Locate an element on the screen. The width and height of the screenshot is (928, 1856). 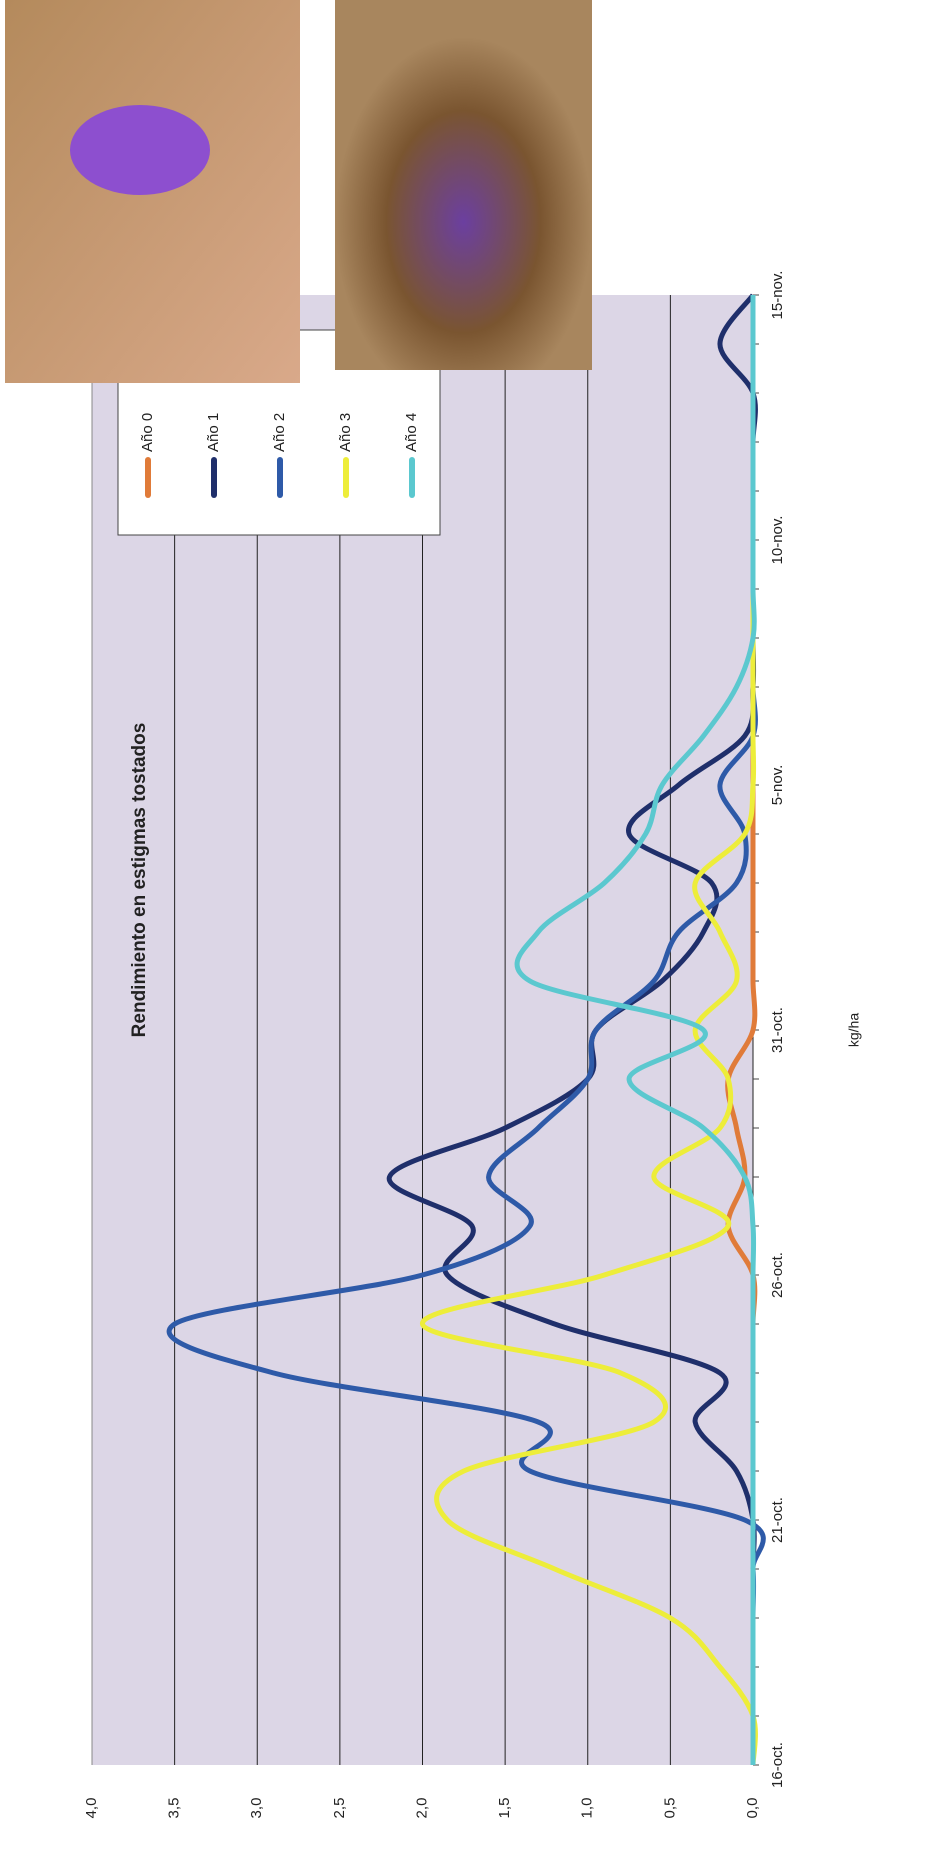
y-tick-label: 3,0 is located at coordinates (256, 1808).